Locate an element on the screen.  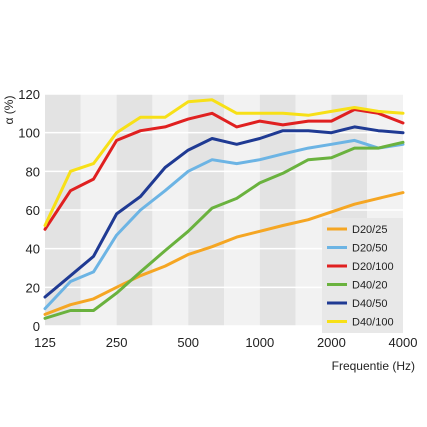
legend-label: D40/50 is located at coordinates (369, 304).